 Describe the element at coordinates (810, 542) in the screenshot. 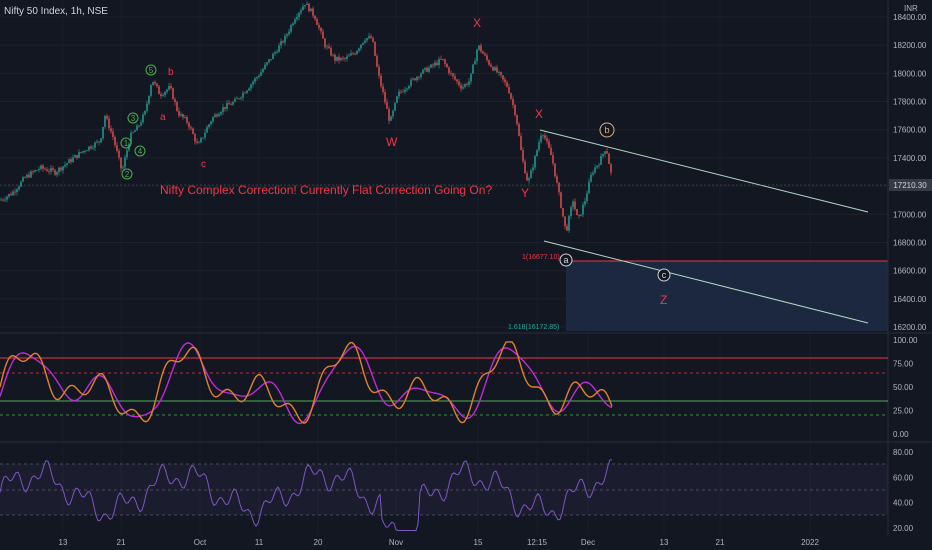

I see `time-tick-label: 2022` at that location.